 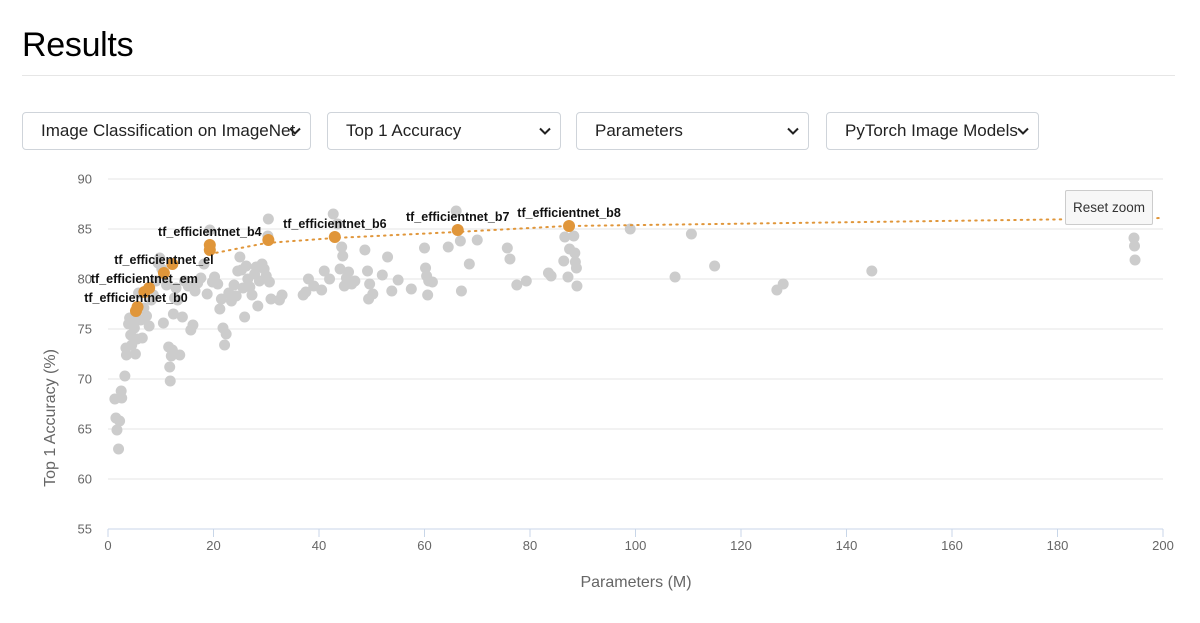 What do you see at coordinates (639, 130) in the screenshot?
I see `x-axis-select-value: Parameters` at bounding box center [639, 130].